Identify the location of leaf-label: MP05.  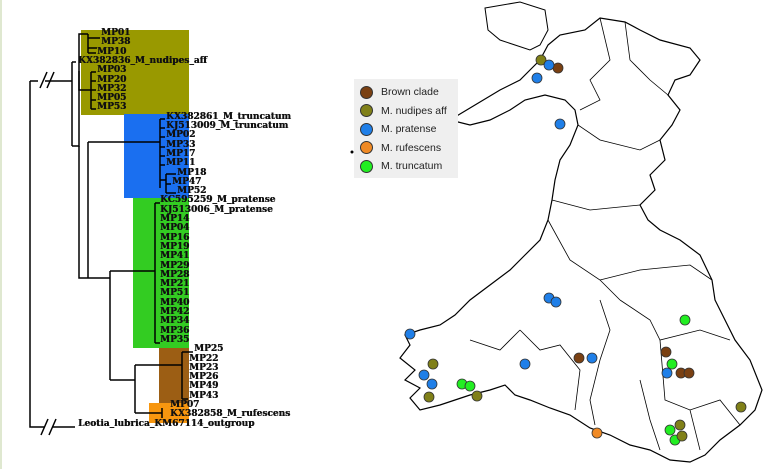
(112, 98).